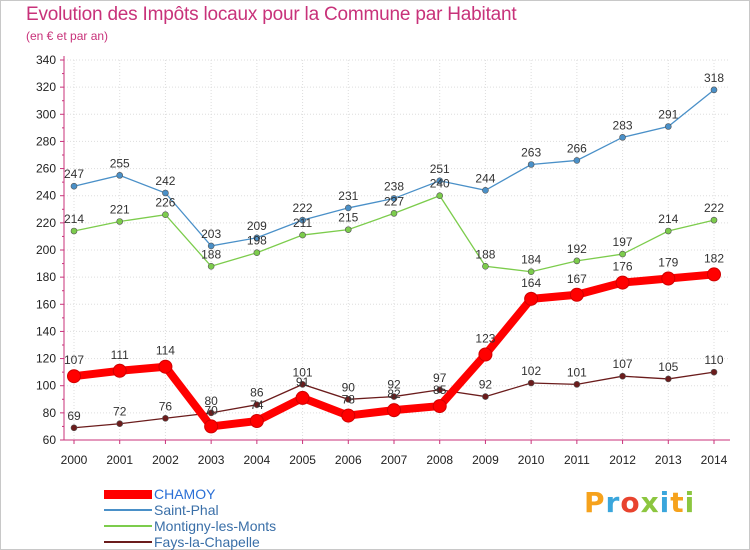  I want to click on data-label: 247, so click(74, 174).